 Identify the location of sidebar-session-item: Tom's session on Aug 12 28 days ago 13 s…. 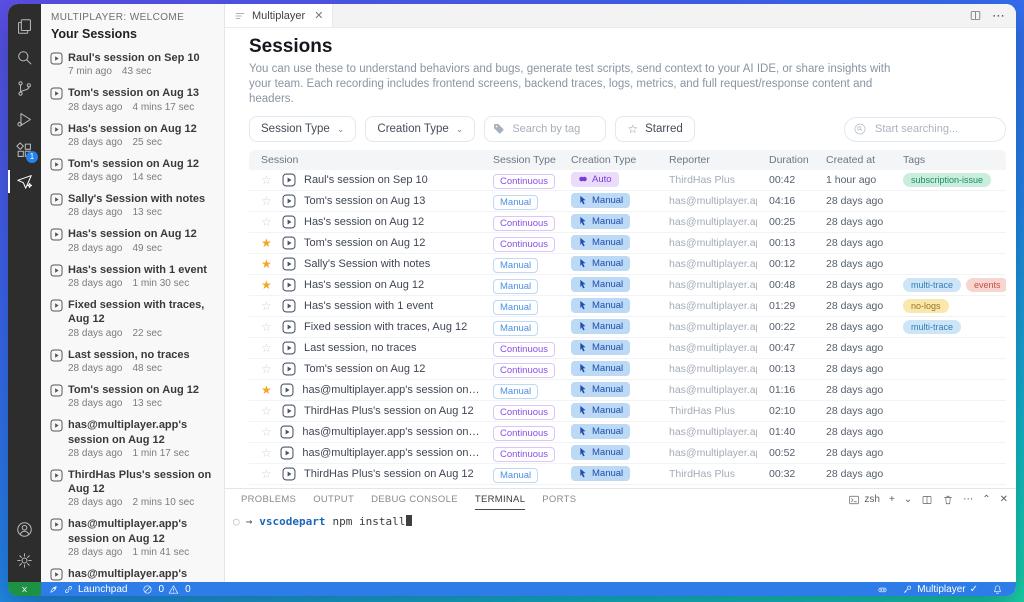
(132, 396).